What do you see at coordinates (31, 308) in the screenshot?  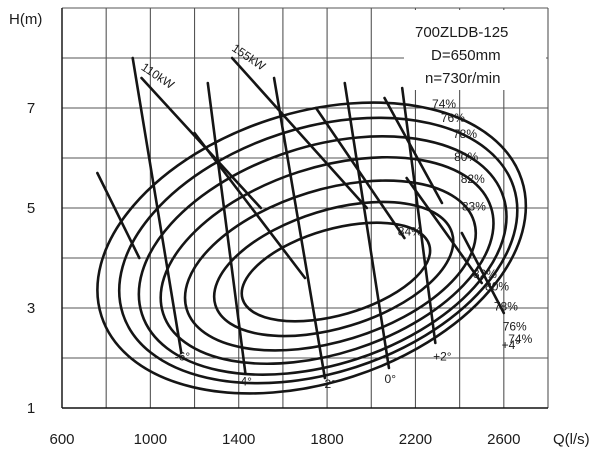 I see `y-tick-label: 3` at bounding box center [31, 308].